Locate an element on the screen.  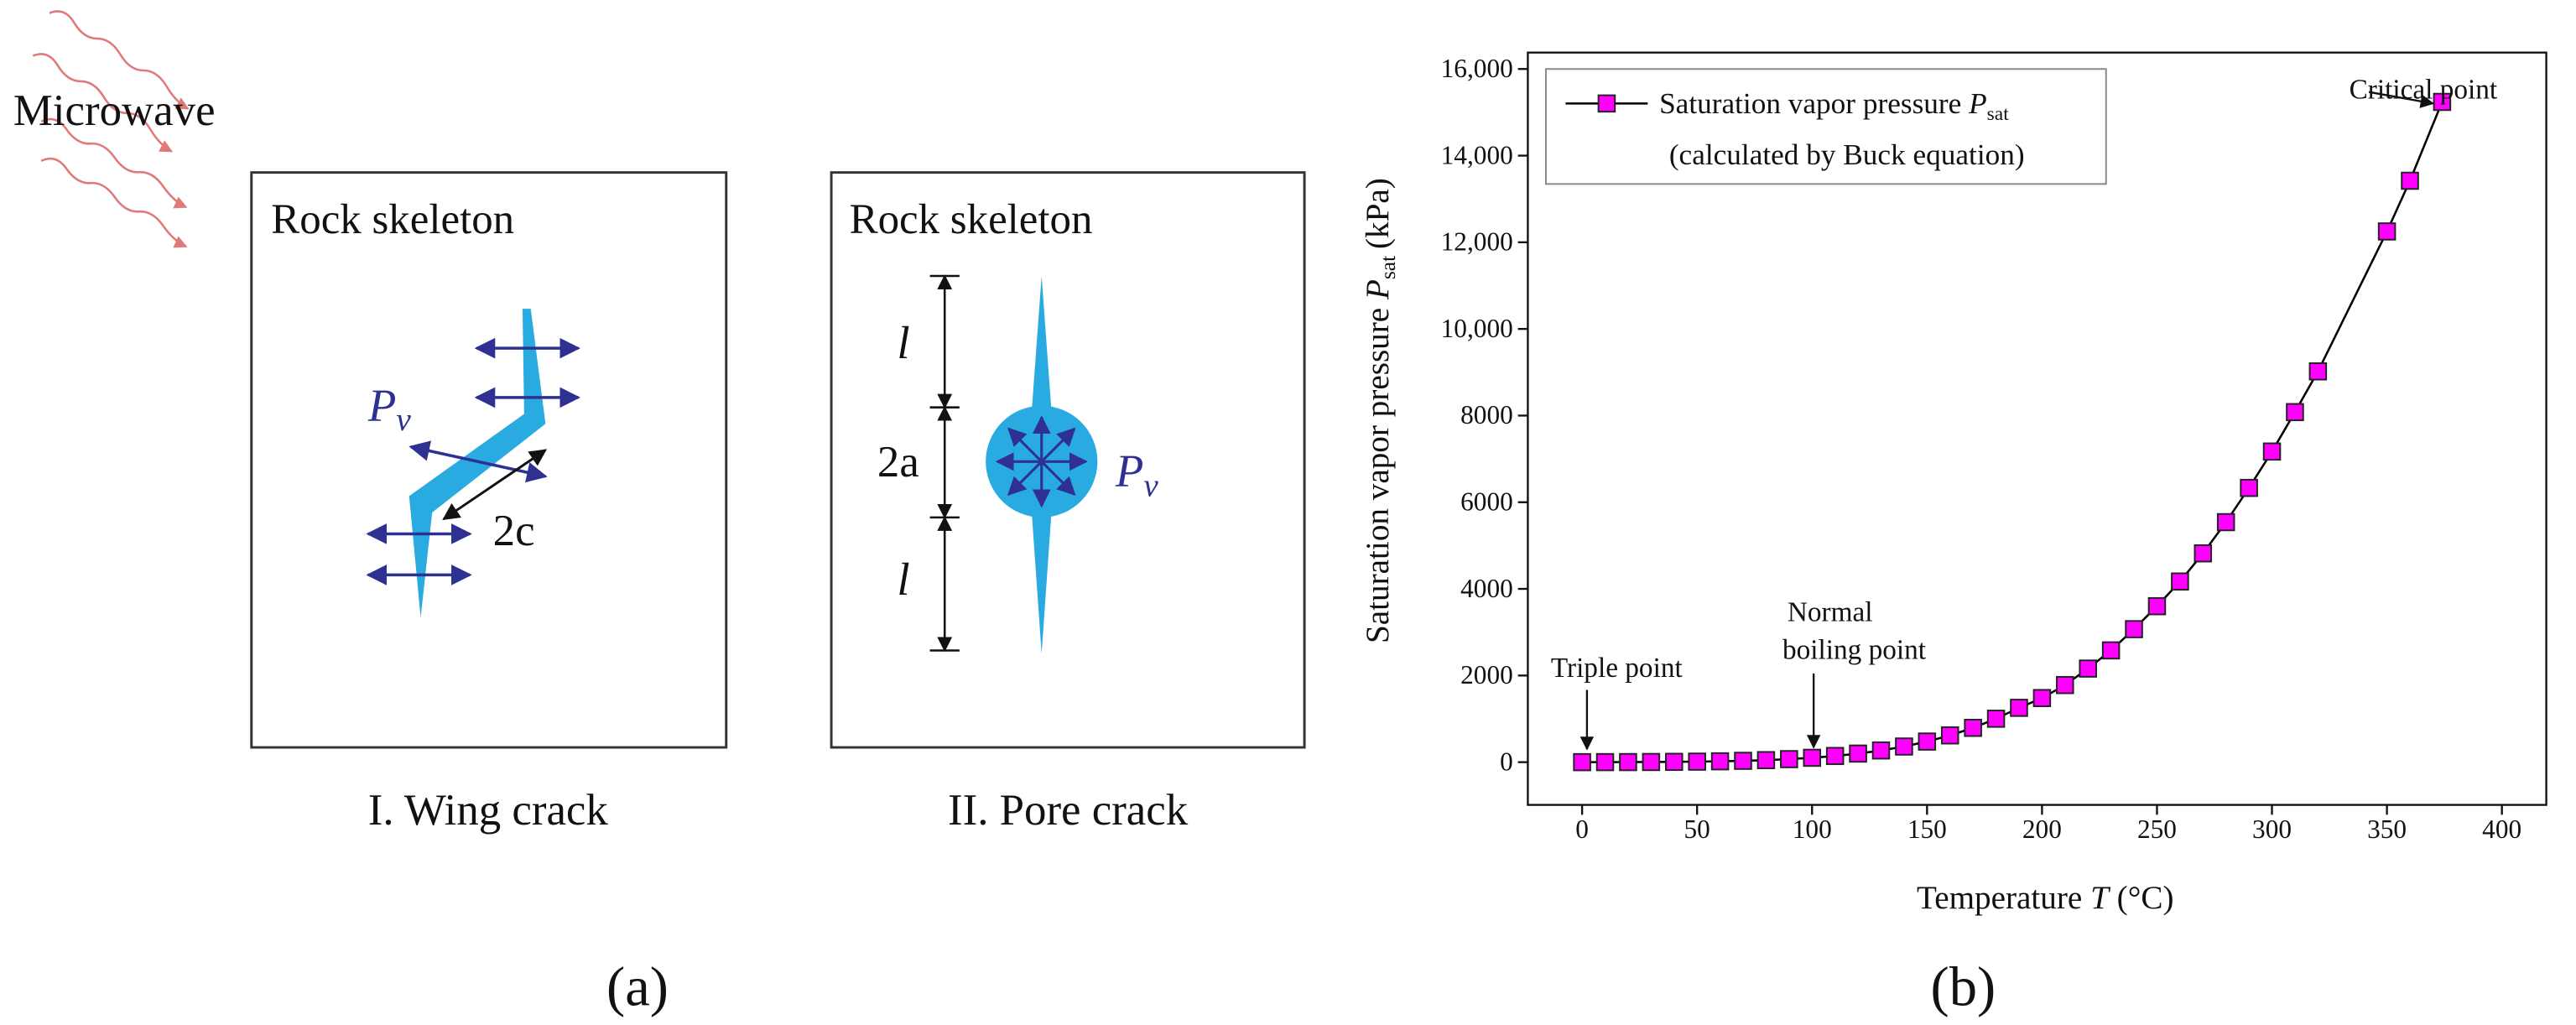
x-axis-title: Temperature T (°C) is located at coordinates (2045, 898).